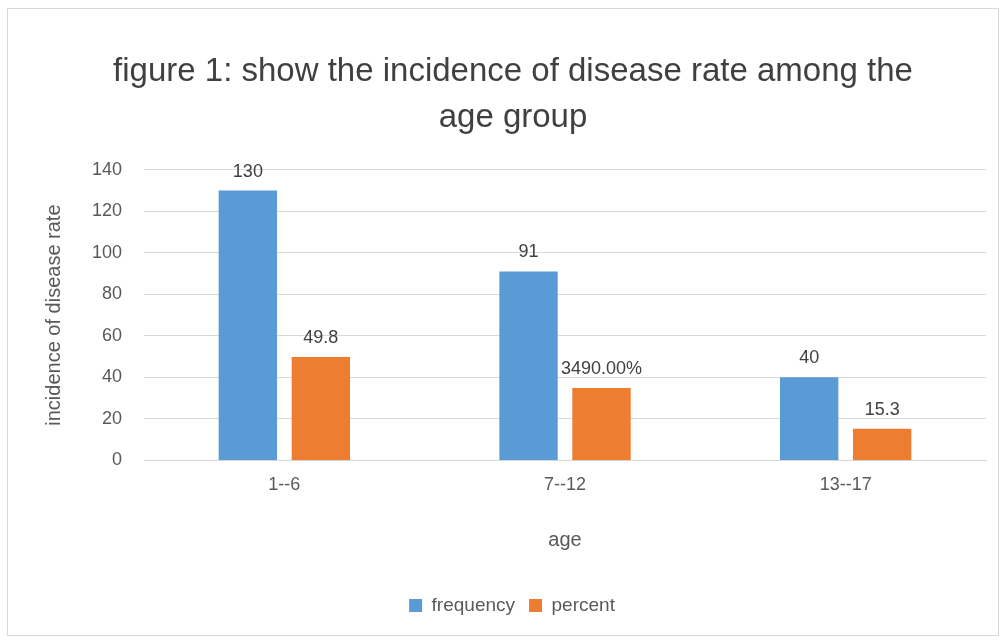 Image resolution: width=1004 pixels, height=641 pixels. What do you see at coordinates (601, 367) in the screenshot?
I see `data-label: 3490.00%` at bounding box center [601, 367].